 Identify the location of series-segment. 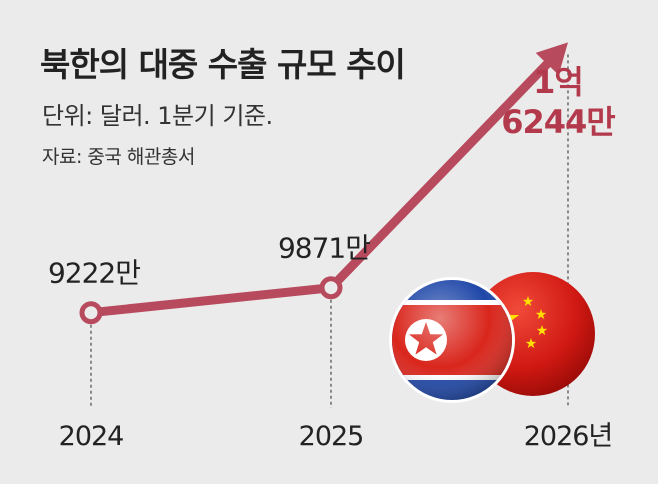
(211, 300).